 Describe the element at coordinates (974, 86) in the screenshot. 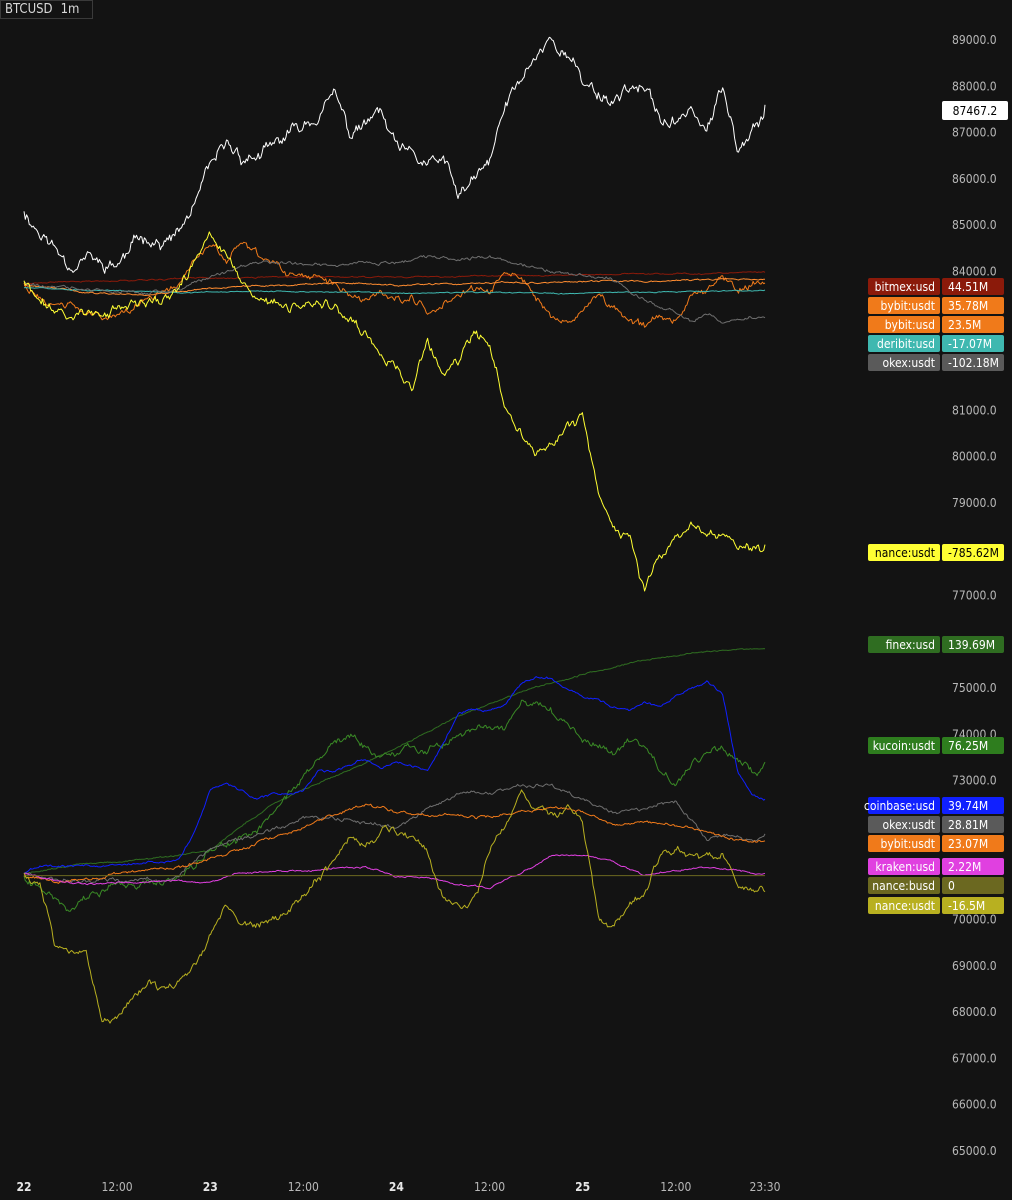

I see `price-tick-label: 88000.0` at that location.